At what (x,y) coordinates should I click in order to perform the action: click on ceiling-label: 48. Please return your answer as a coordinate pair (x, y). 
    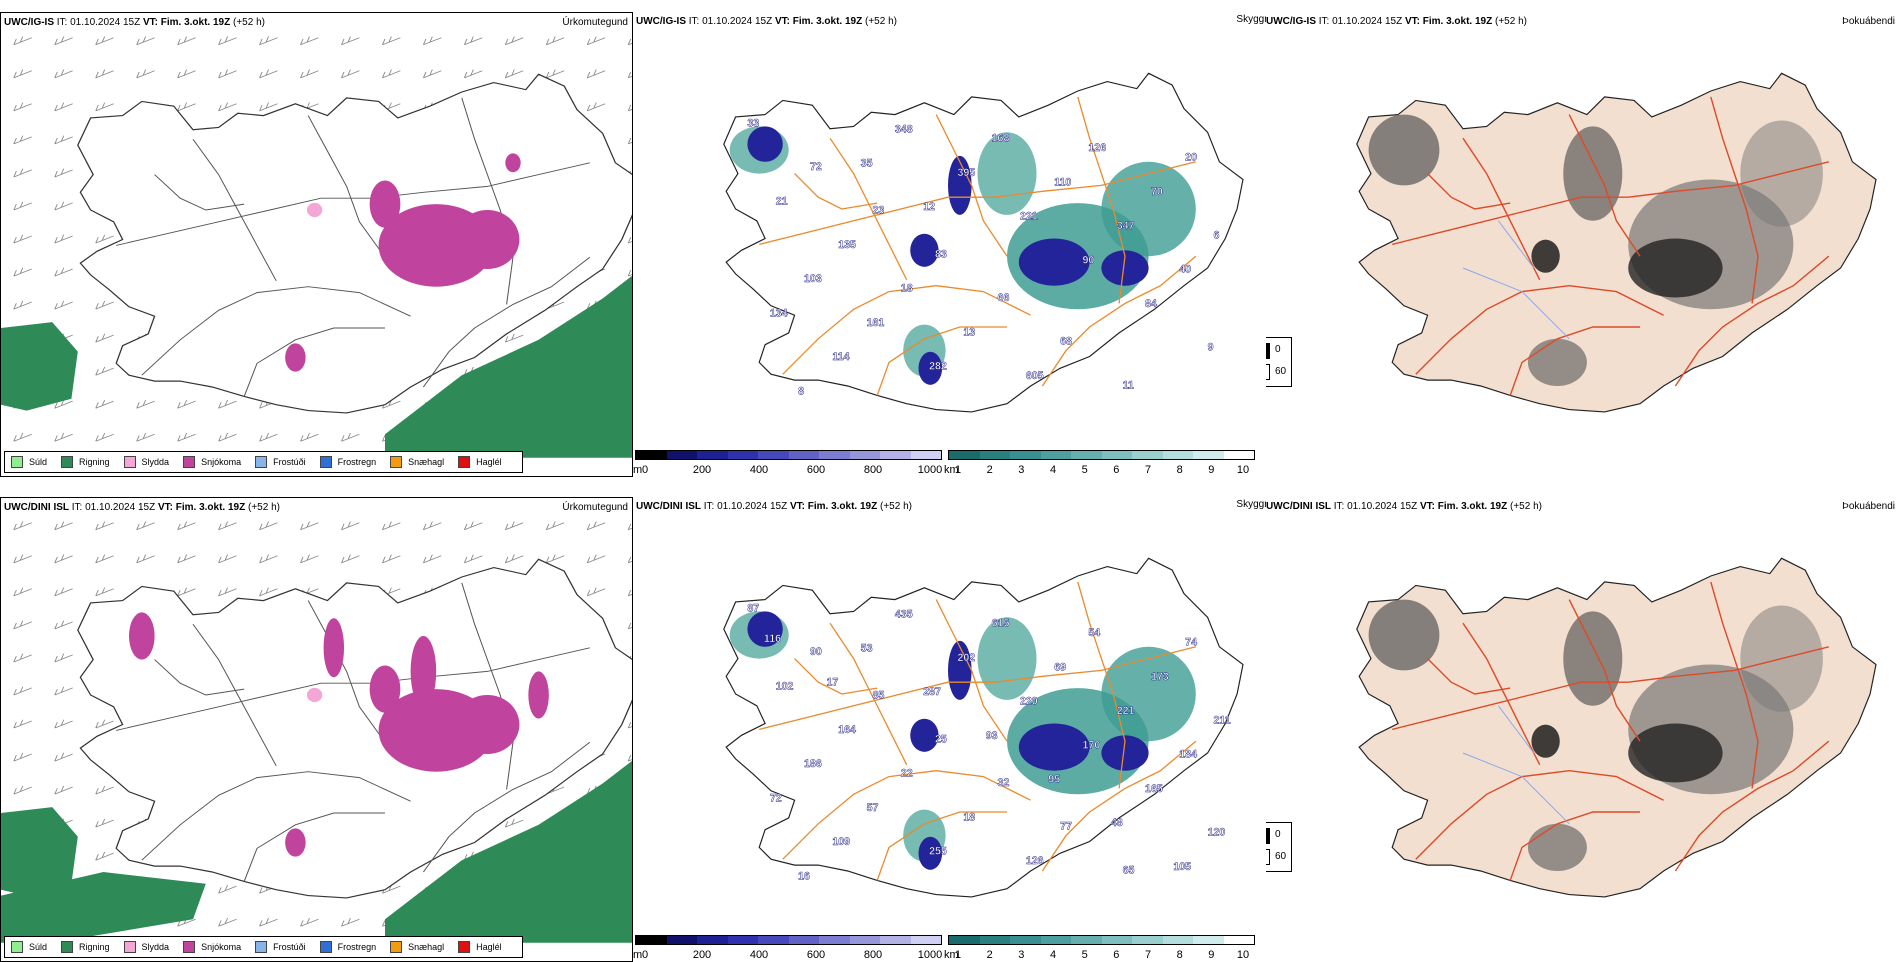
    Looking at the image, I should click on (1117, 823).